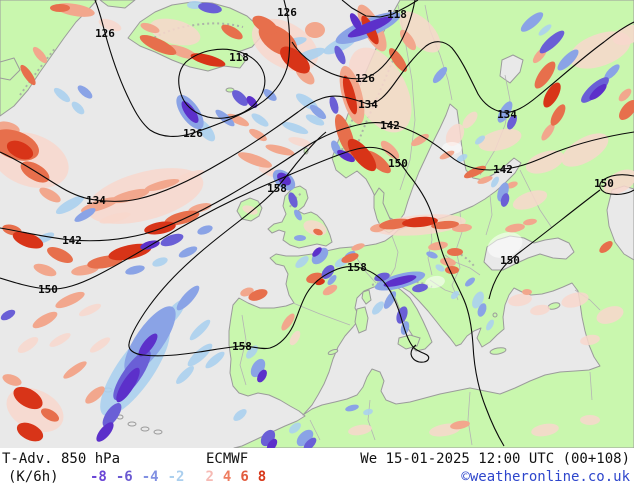 The width and height of the screenshot is (634, 490). What do you see at coordinates (230, 90) in the screenshot?
I see `island-faroe` at bounding box center [230, 90].